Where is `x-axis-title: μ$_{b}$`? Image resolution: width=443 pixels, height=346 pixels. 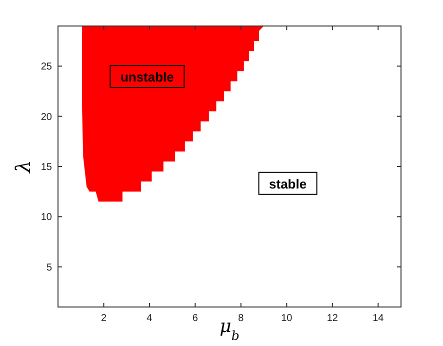
x-axis-title: μ$_{b}$ is located at coordinates (230, 329).